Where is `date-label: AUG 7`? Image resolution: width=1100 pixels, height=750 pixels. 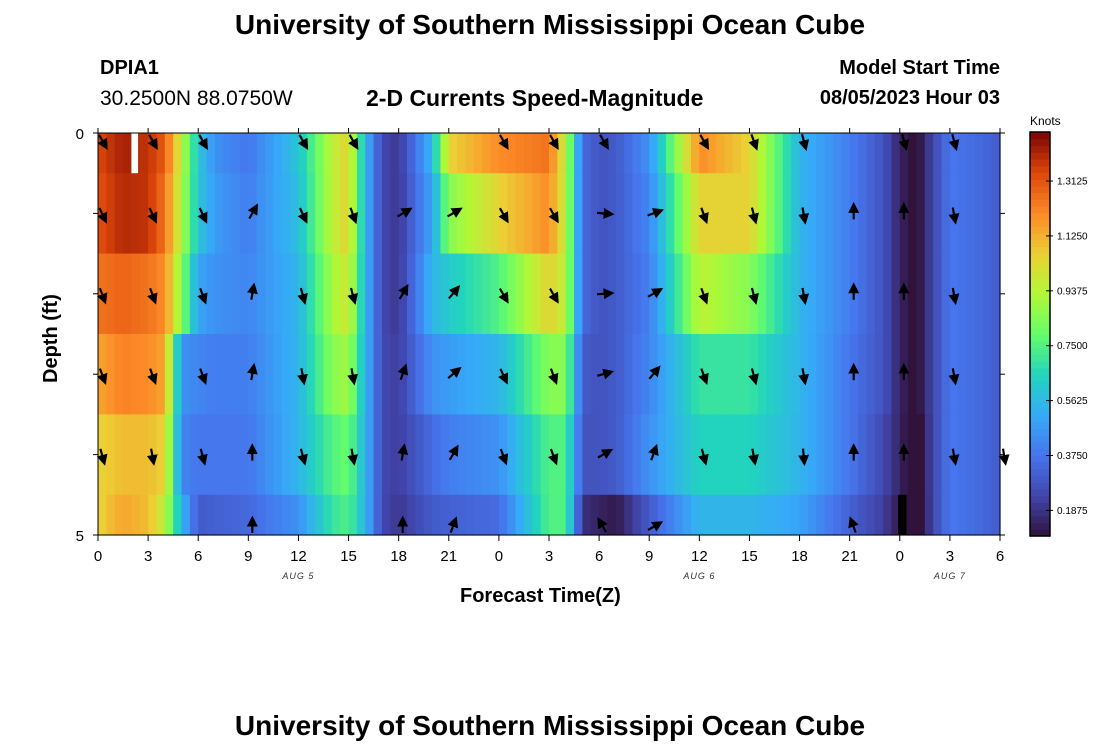 date-label: AUG 7 is located at coordinates (949, 576).